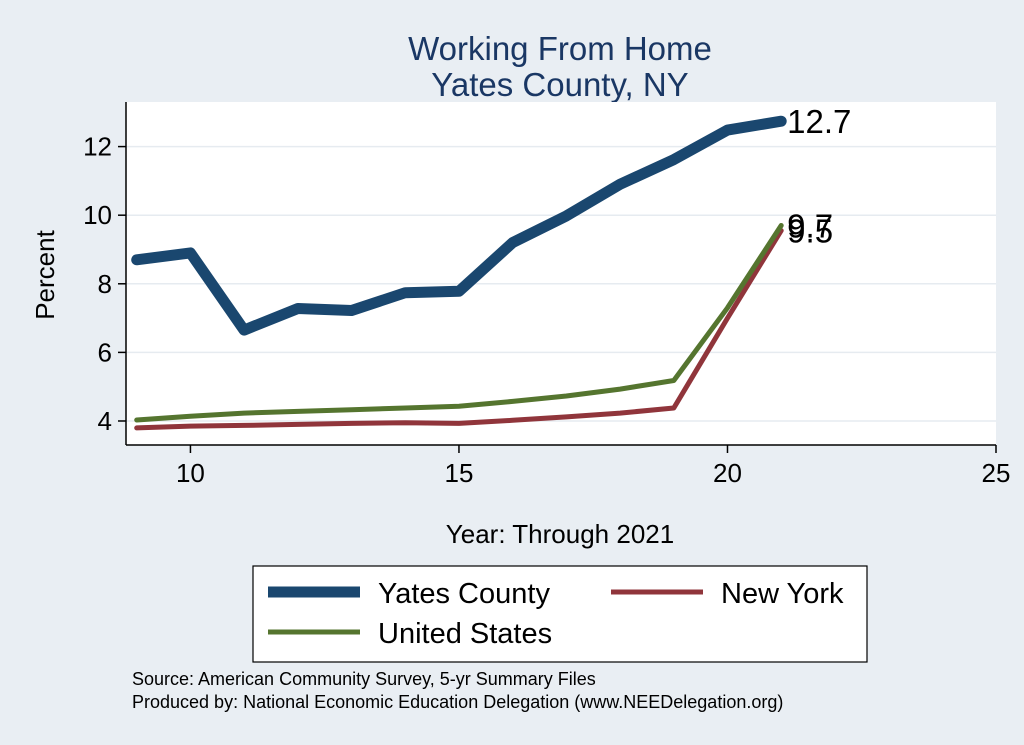 This screenshot has height=745, width=1024. What do you see at coordinates (464, 594) in the screenshot?
I see `legend-label-yates-county: Yates County` at bounding box center [464, 594].